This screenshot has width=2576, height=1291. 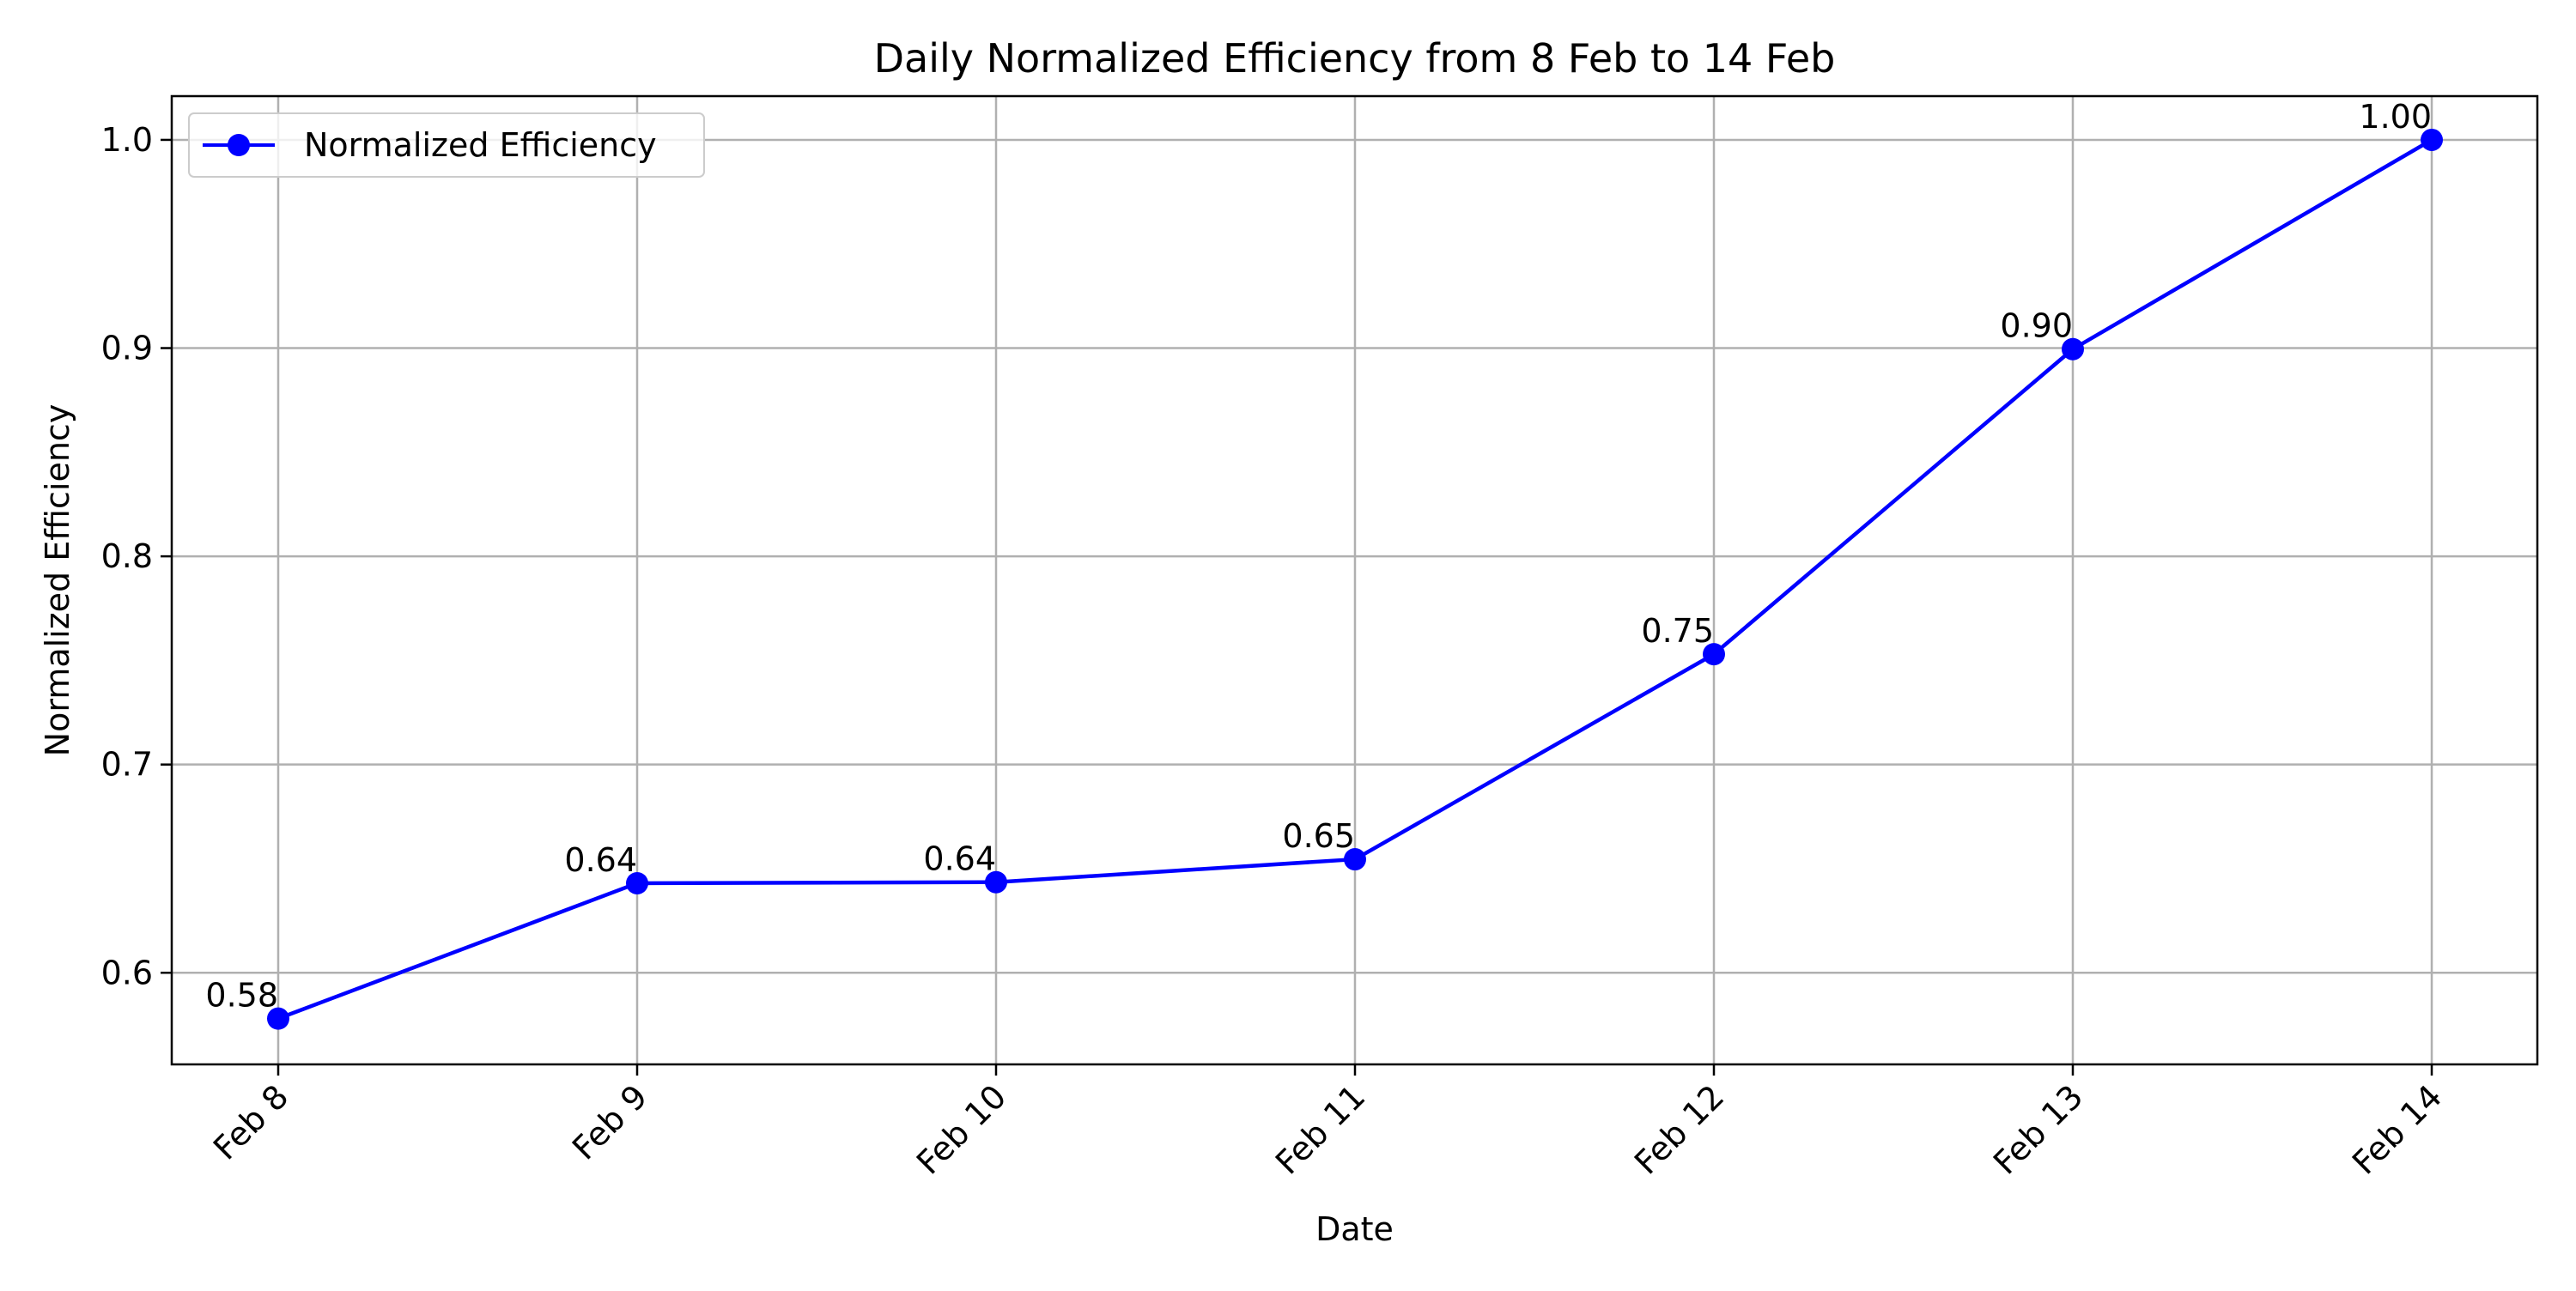 I want to click on y-tick-label: 0.9, so click(x=127, y=348).